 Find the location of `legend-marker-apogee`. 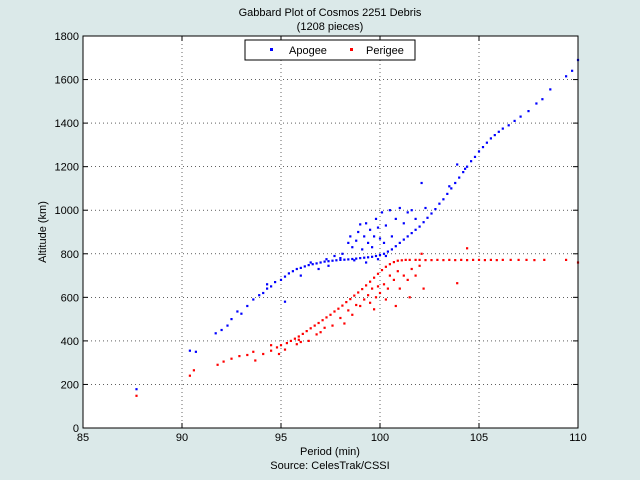

legend-marker-apogee is located at coordinates (271, 49).